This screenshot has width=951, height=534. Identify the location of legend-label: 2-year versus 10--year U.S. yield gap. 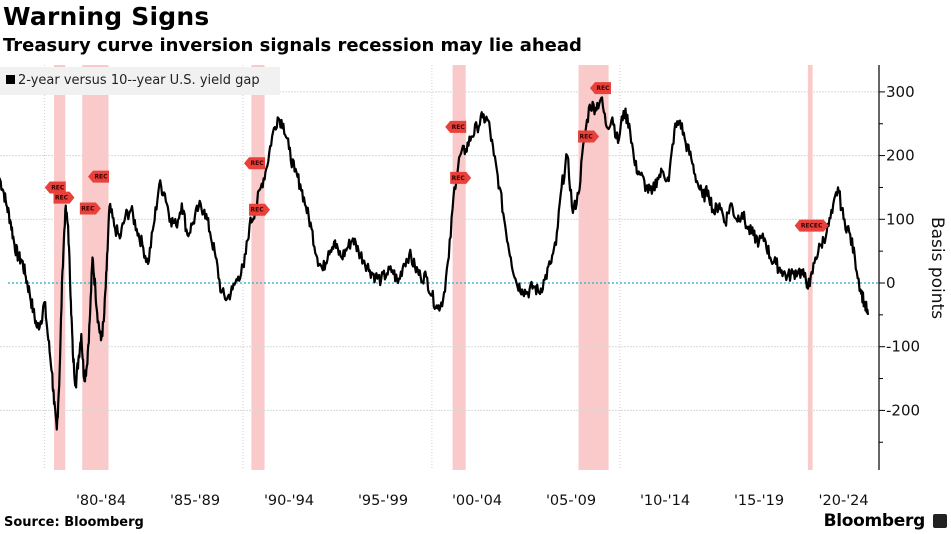
(139, 80).